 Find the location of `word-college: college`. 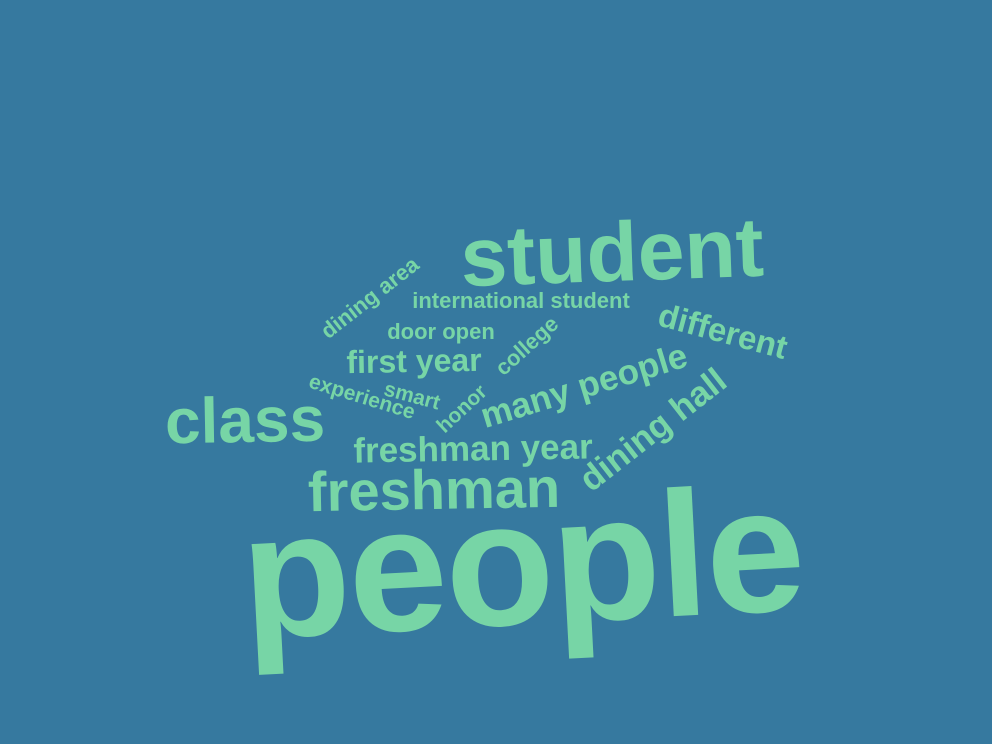

word-college: college is located at coordinates (527, 345).